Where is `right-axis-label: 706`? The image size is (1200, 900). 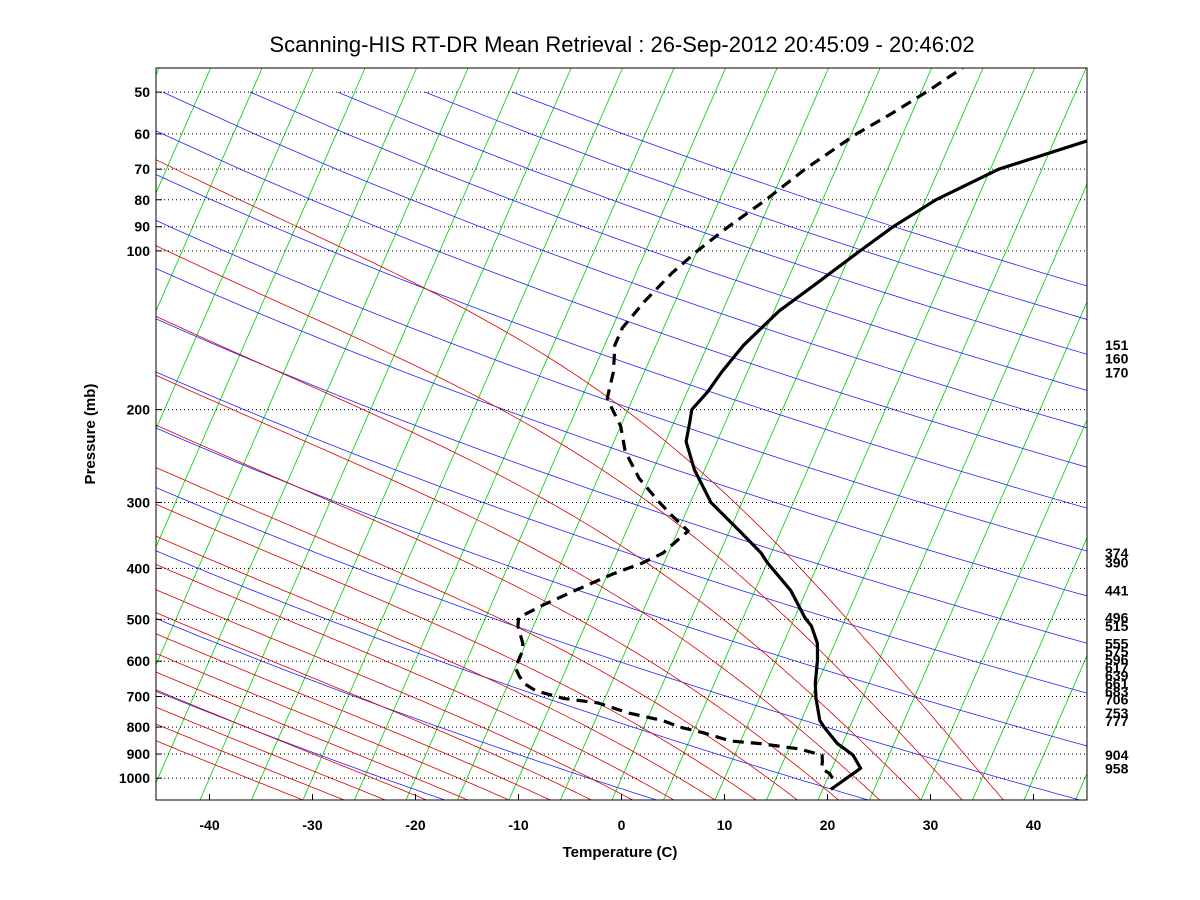
right-axis-label: 706 is located at coordinates (1117, 700).